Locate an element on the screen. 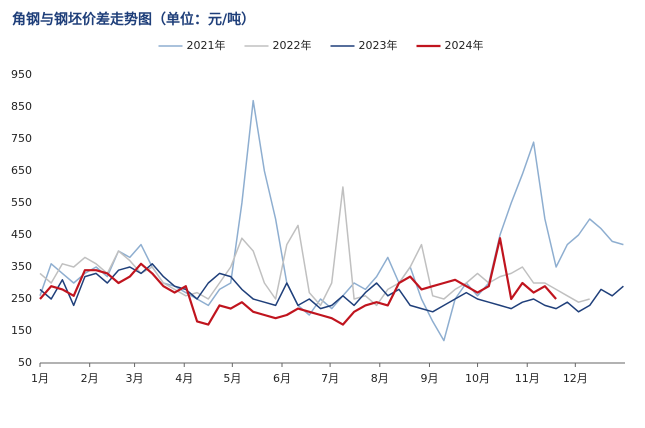 The image size is (645, 428). x-tick-label: 2月 is located at coordinates (90, 378).